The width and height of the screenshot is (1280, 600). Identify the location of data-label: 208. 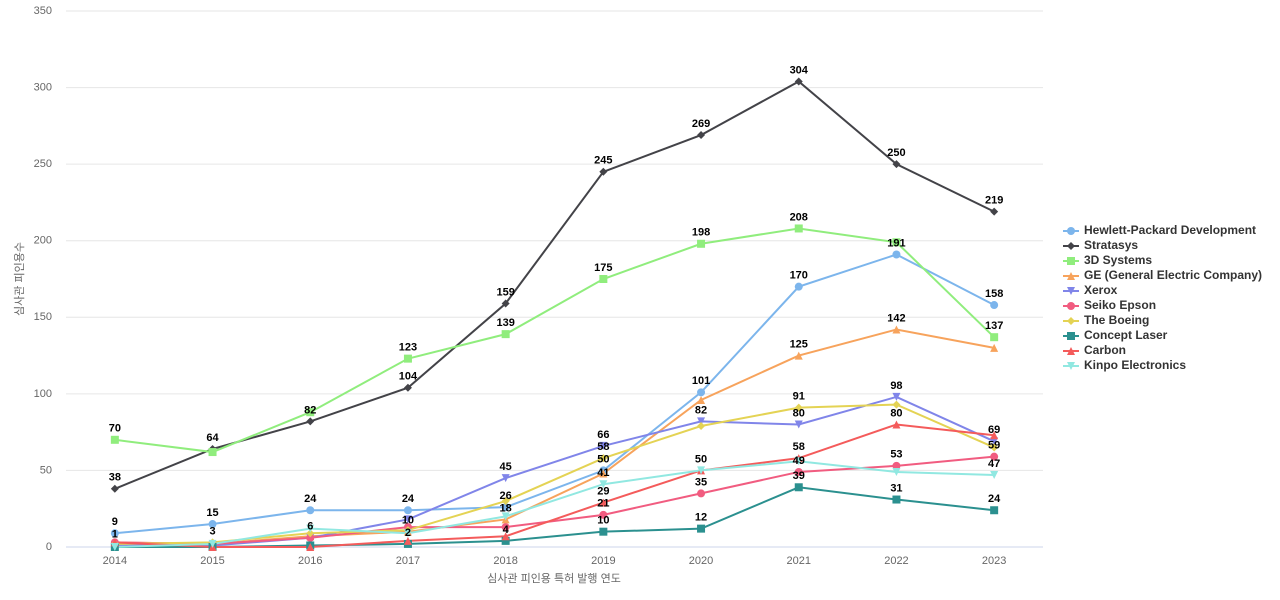
(799, 217).